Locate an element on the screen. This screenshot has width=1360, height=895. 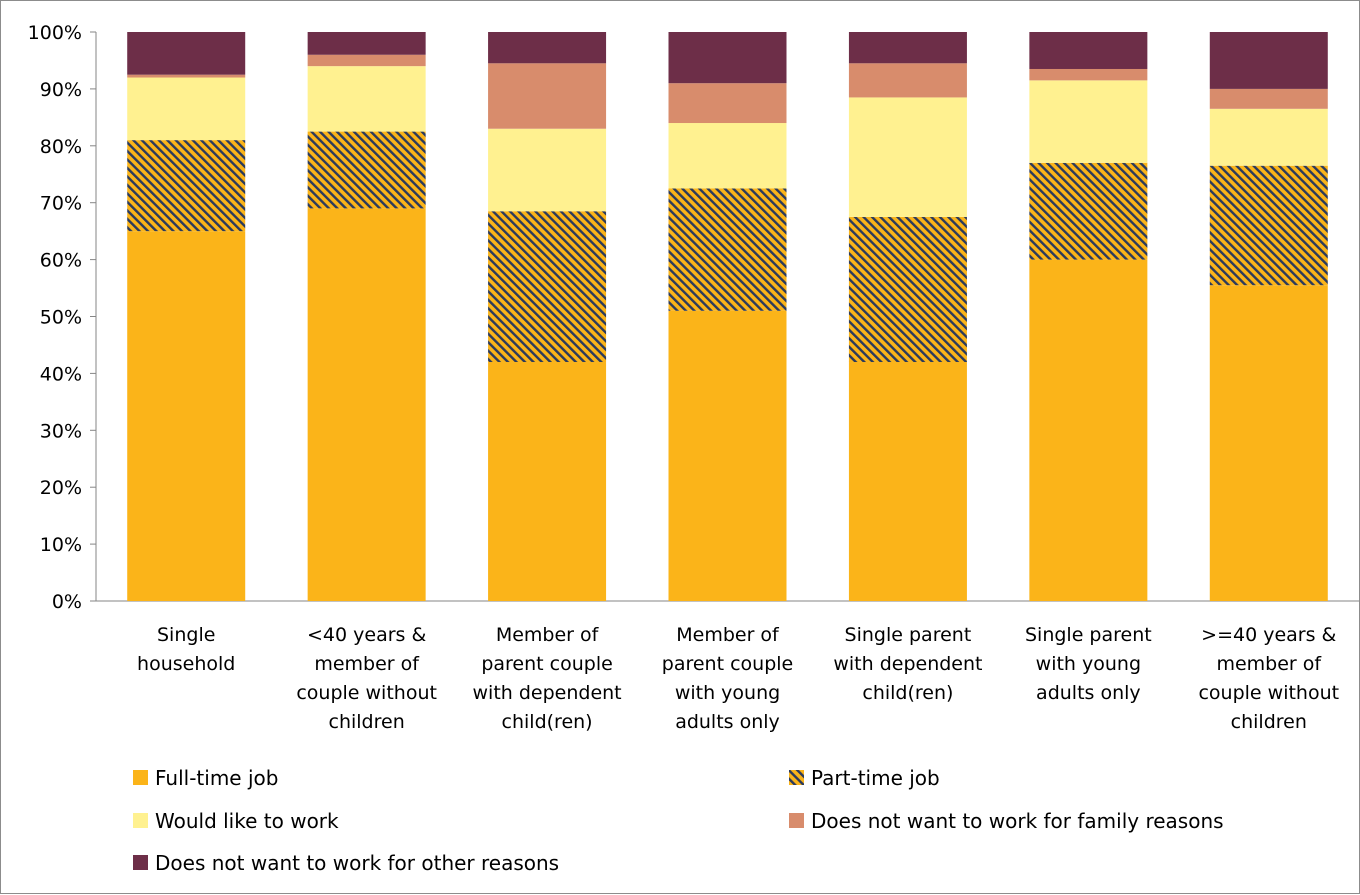
y-tick-label: 20% is located at coordinates (61, 488).